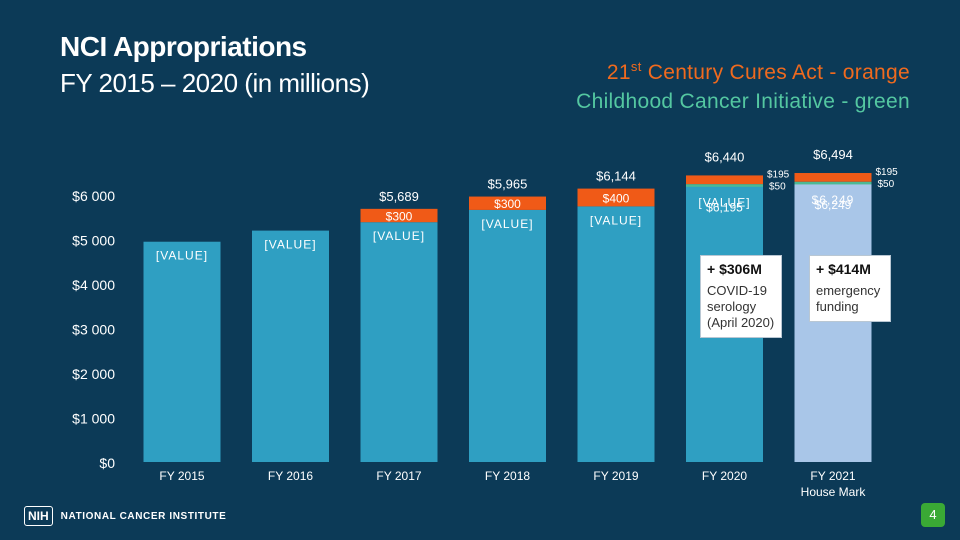 This screenshot has width=960, height=540. Describe the element at coordinates (734, 269) in the screenshot. I see `callout-amount: + $306M` at that location.